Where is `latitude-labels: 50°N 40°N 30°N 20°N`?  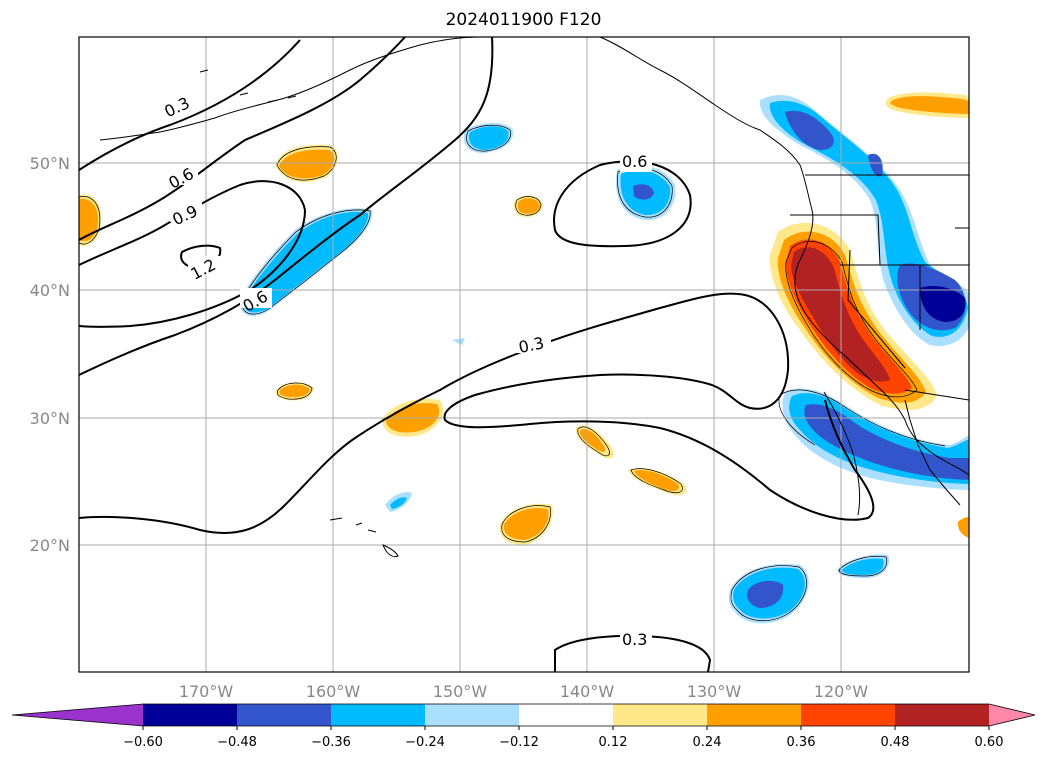 latitude-labels: 50°N 40°N 30°N 20°N is located at coordinates (50, 354).